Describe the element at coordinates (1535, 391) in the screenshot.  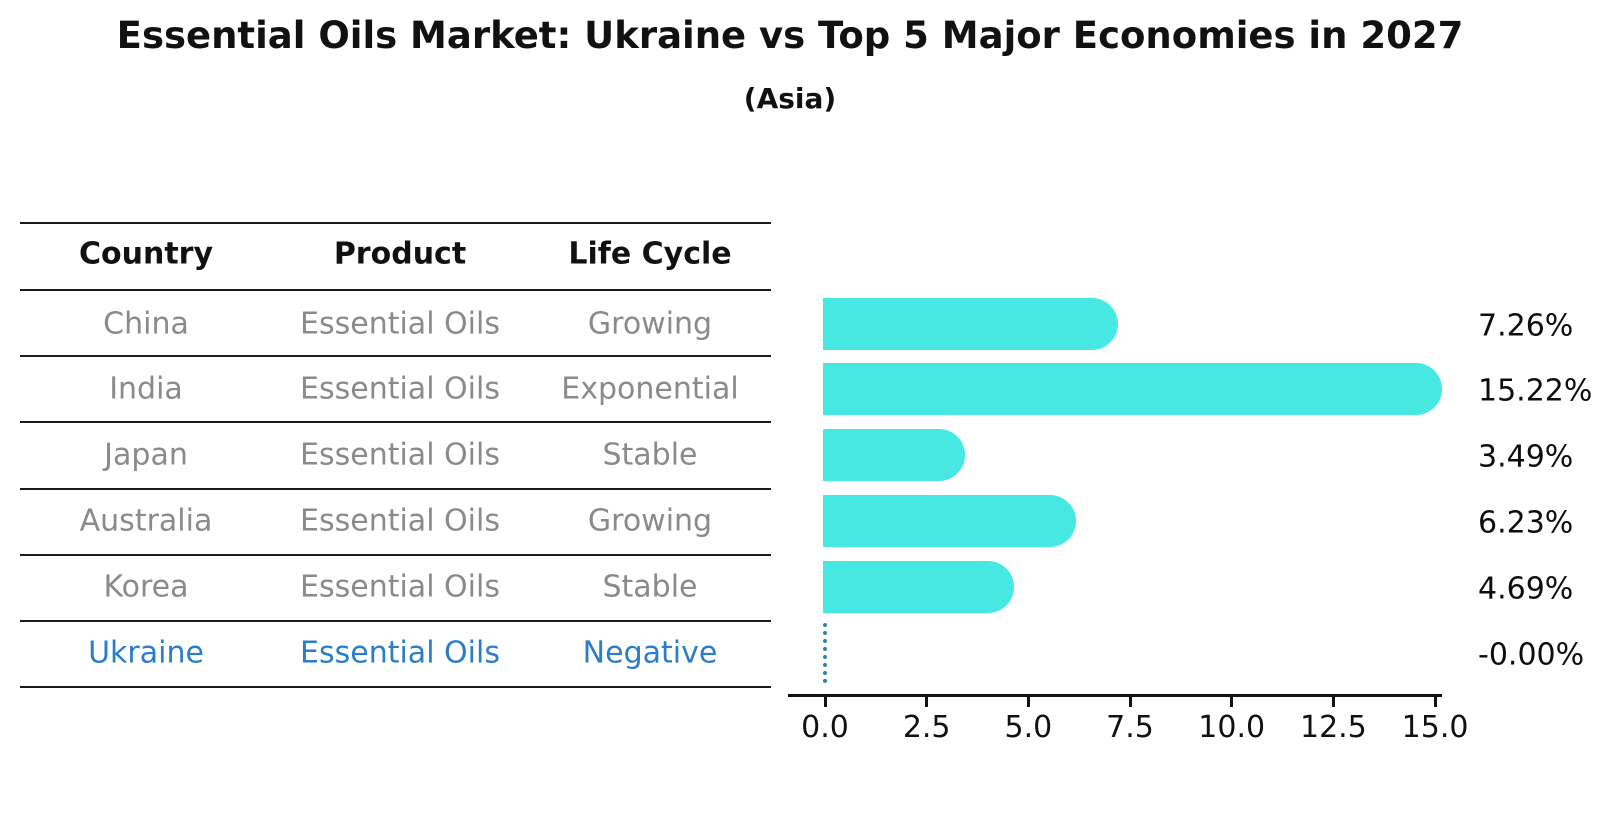
I see `bar-value-label: 15.22%` at that location.